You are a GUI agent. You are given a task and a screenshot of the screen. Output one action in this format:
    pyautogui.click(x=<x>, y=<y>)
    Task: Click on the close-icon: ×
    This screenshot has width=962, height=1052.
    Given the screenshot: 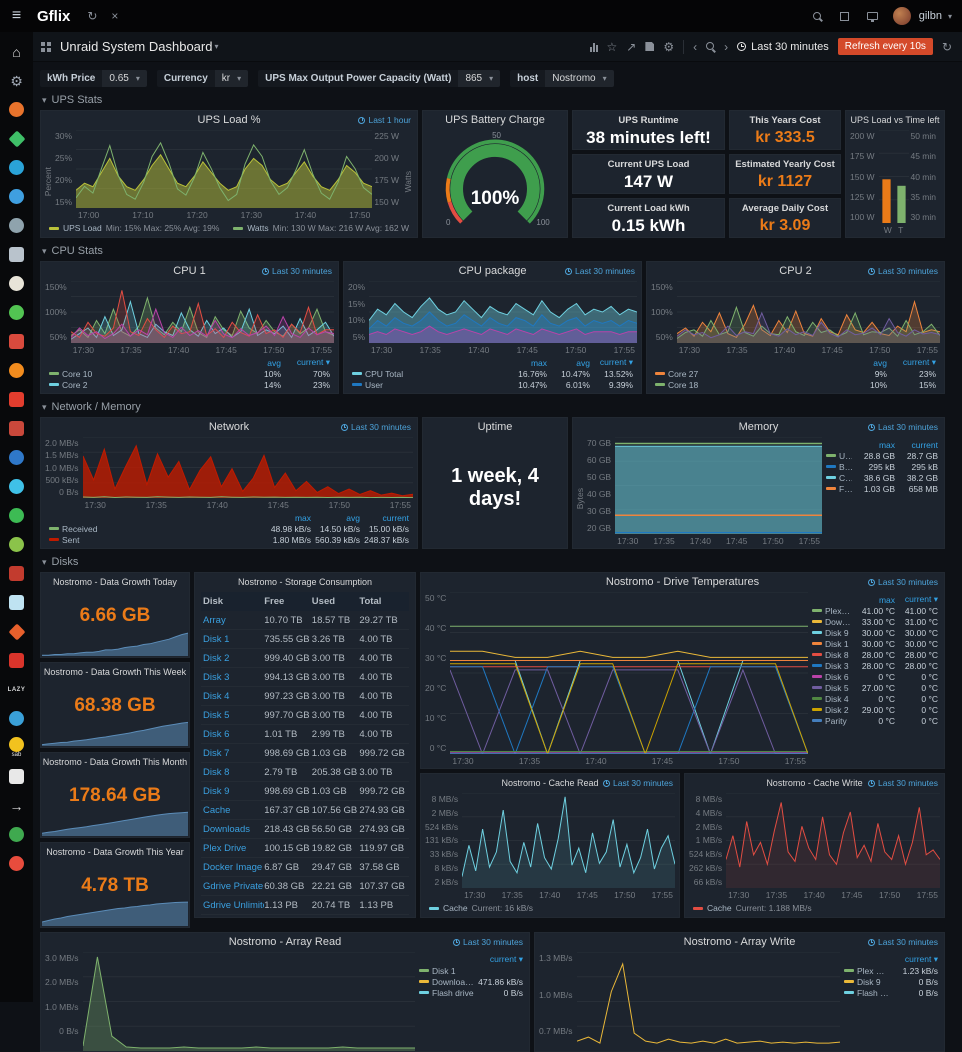 What is the action you would take?
    pyautogui.click(x=115, y=16)
    